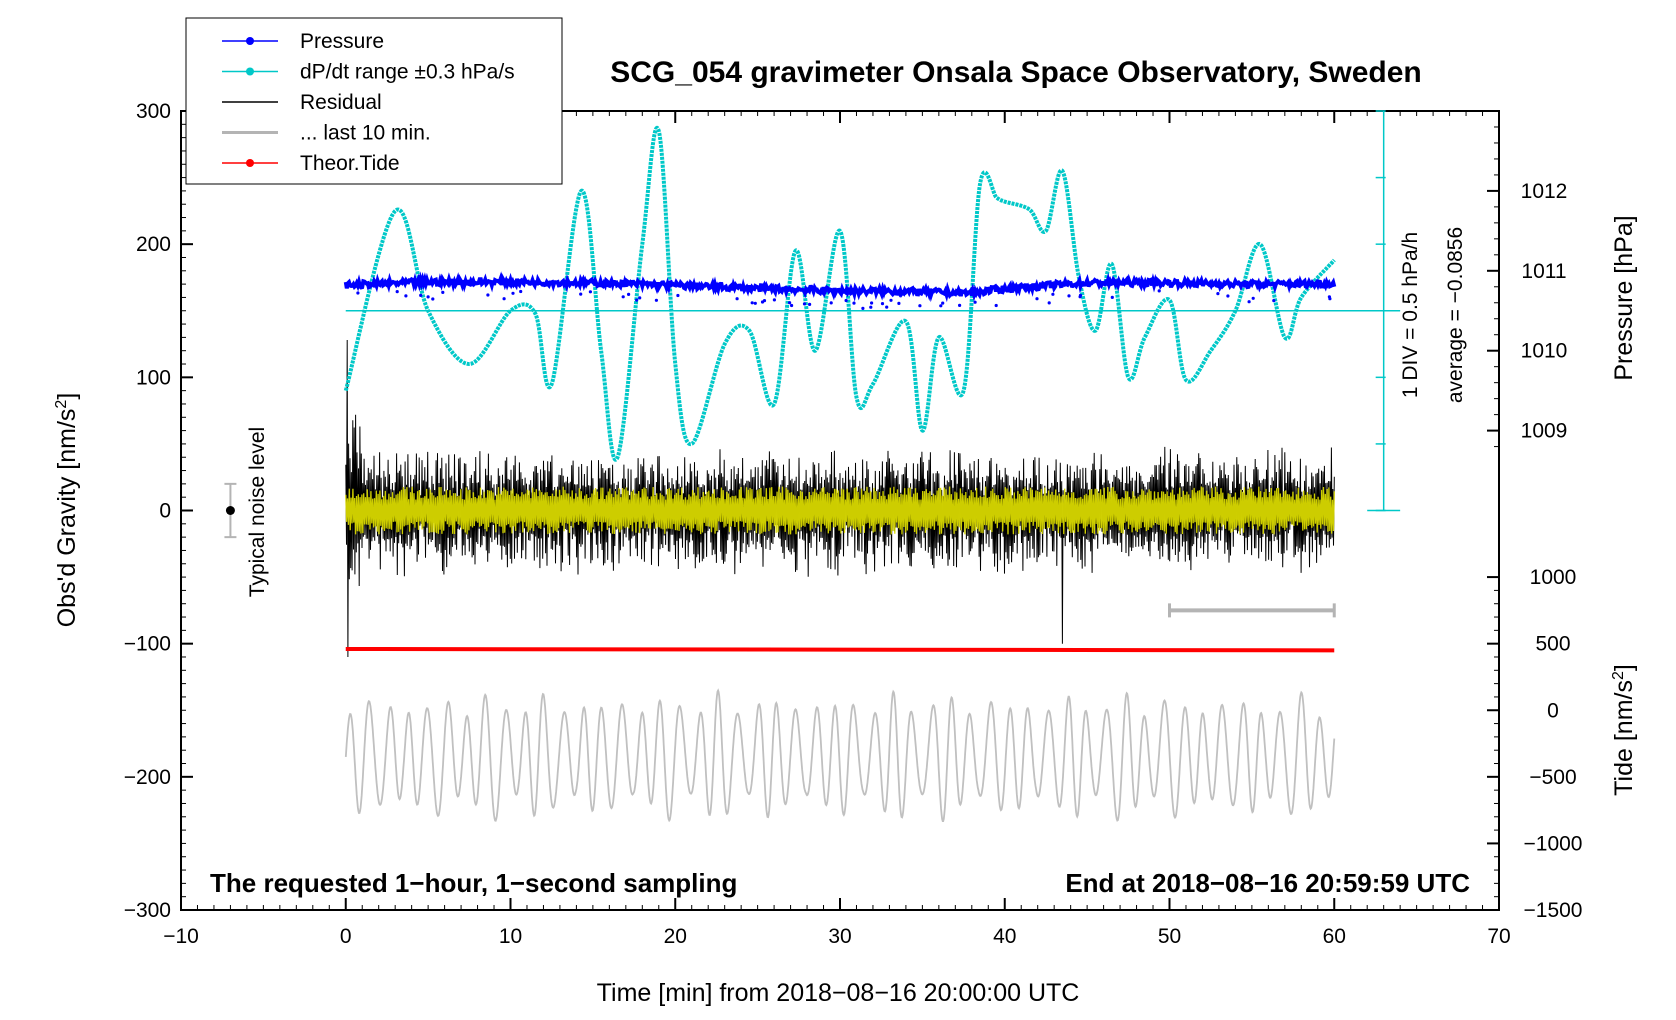 The height and width of the screenshot is (1020, 1676). I want to click on x-tick-label: 70, so click(1498, 936).